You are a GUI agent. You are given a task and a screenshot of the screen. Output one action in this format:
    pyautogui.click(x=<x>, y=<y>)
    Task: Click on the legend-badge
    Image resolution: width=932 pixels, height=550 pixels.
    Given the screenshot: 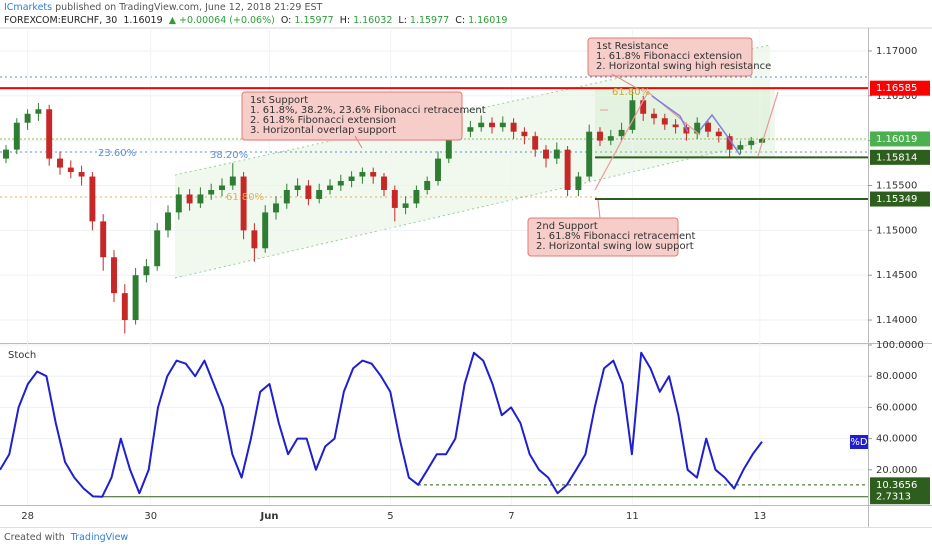 What is the action you would take?
    pyautogui.click(x=859, y=442)
    